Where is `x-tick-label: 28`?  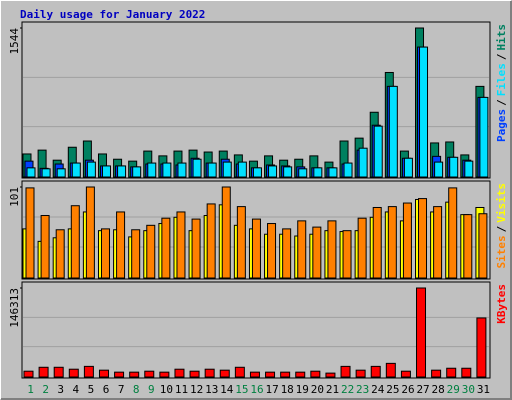
x-tick-label: 28 is located at coordinates (438, 389).